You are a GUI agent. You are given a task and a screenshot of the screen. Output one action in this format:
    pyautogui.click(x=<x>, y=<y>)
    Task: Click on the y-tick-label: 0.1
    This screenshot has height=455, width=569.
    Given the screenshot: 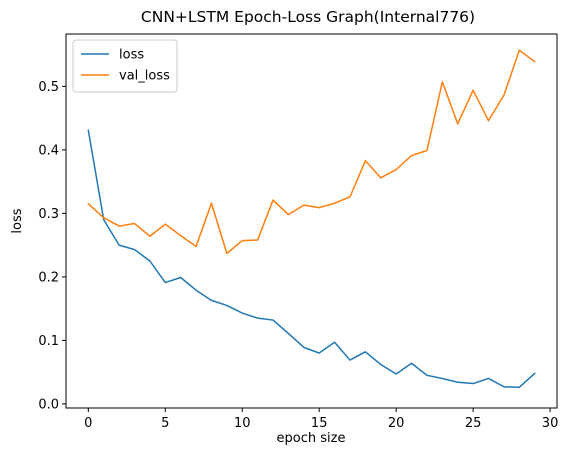 What is the action you would take?
    pyautogui.click(x=48, y=341)
    